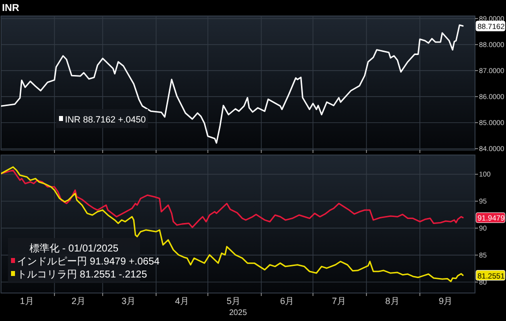  I want to click on x-tick-label: 8月, so click(392, 301).